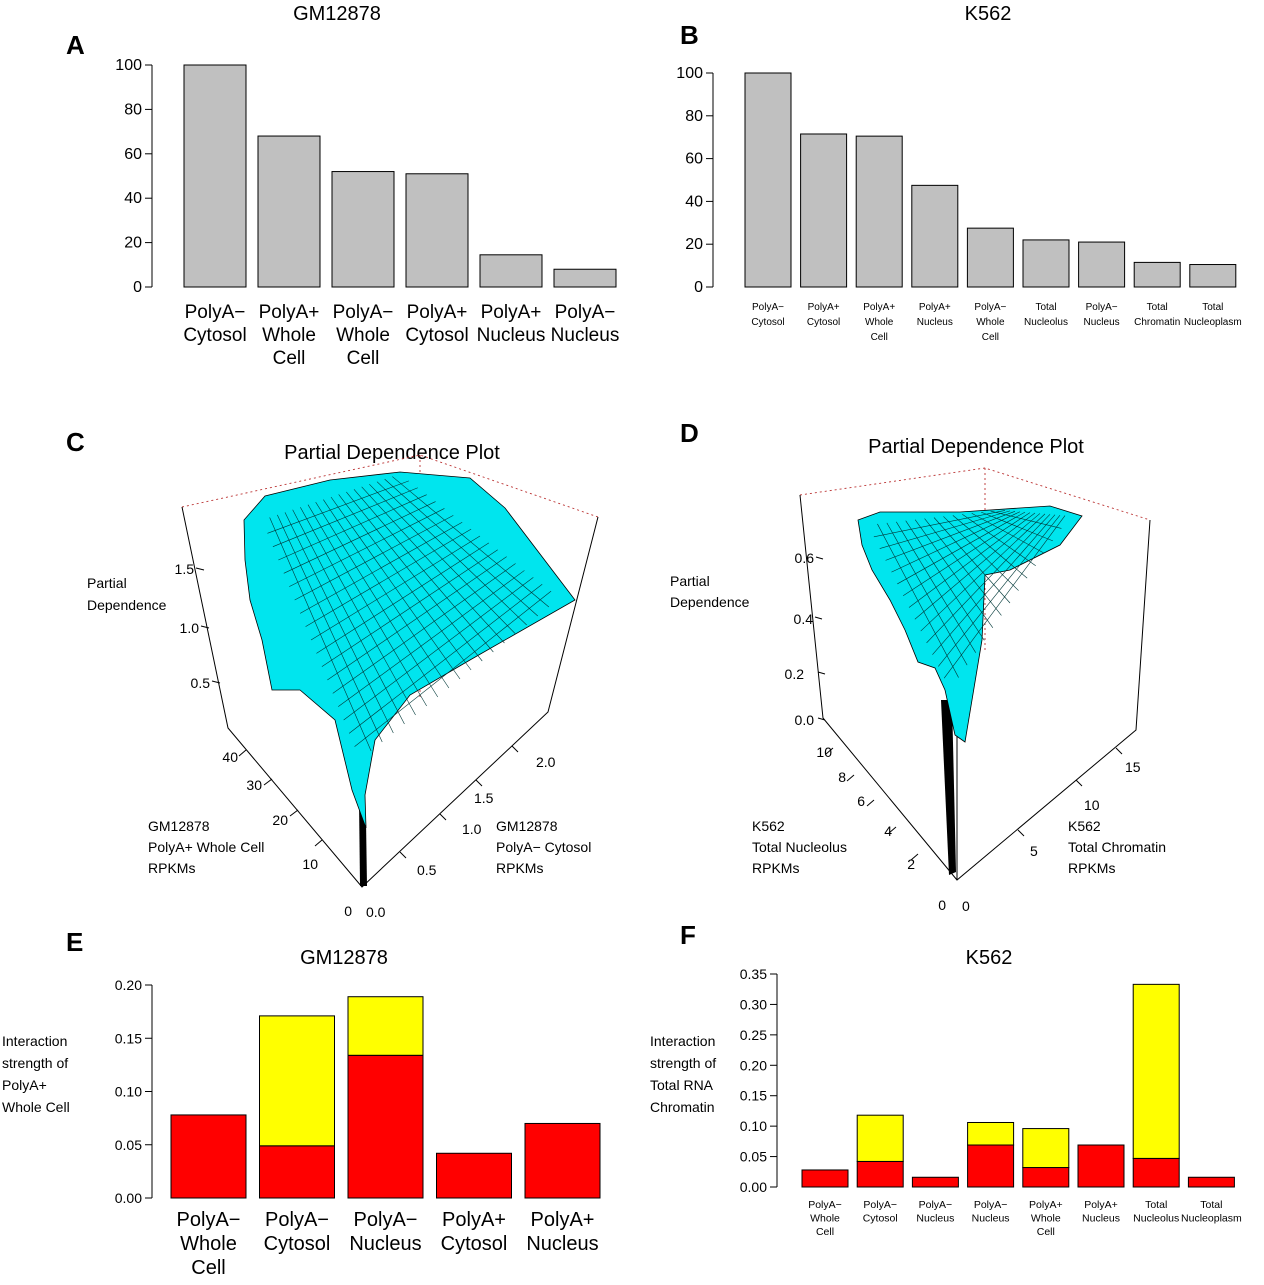 This screenshot has width=1264, height=1285. What do you see at coordinates (936, 1205) in the screenshot?
I see `panel-f-category-label: PolyA−` at bounding box center [936, 1205].